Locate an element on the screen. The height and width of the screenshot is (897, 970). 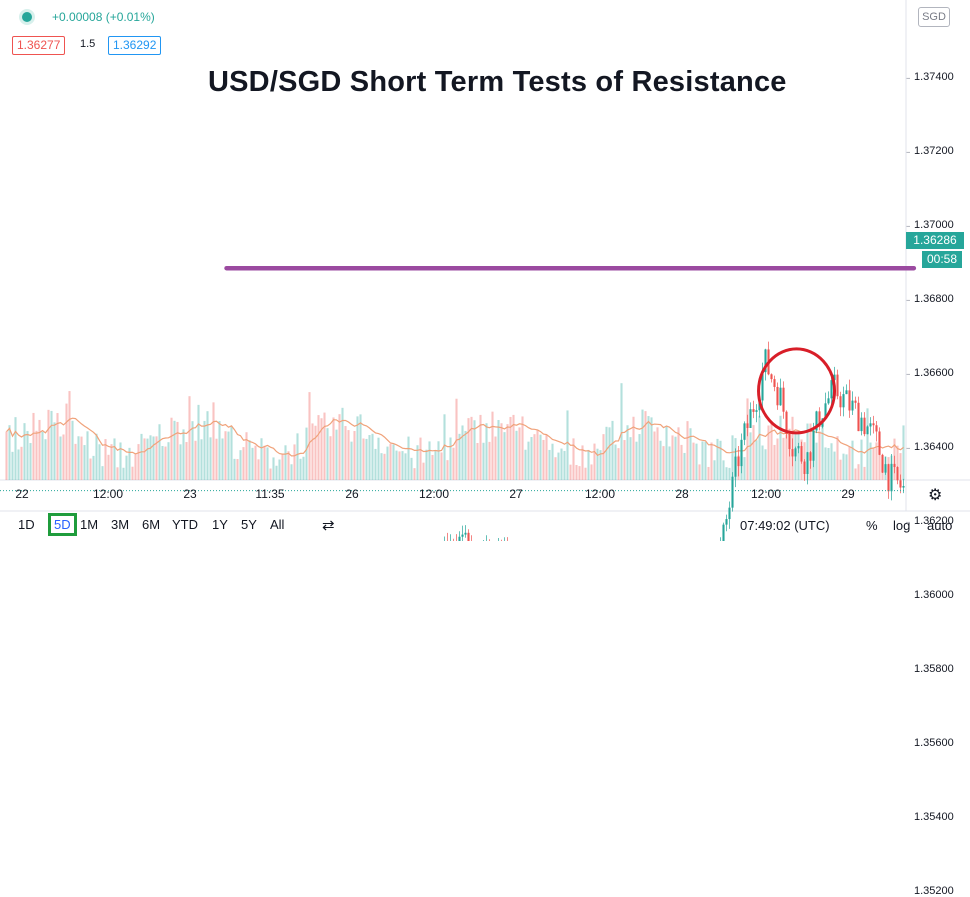
period-6m: 6M is located at coordinates (151, 524).